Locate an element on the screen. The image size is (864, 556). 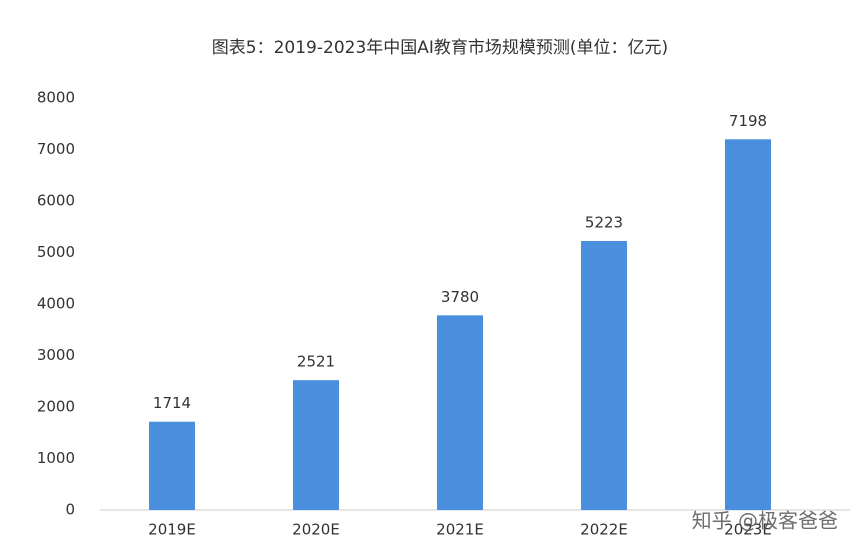
y-tick-label: 0 is located at coordinates (70, 510).